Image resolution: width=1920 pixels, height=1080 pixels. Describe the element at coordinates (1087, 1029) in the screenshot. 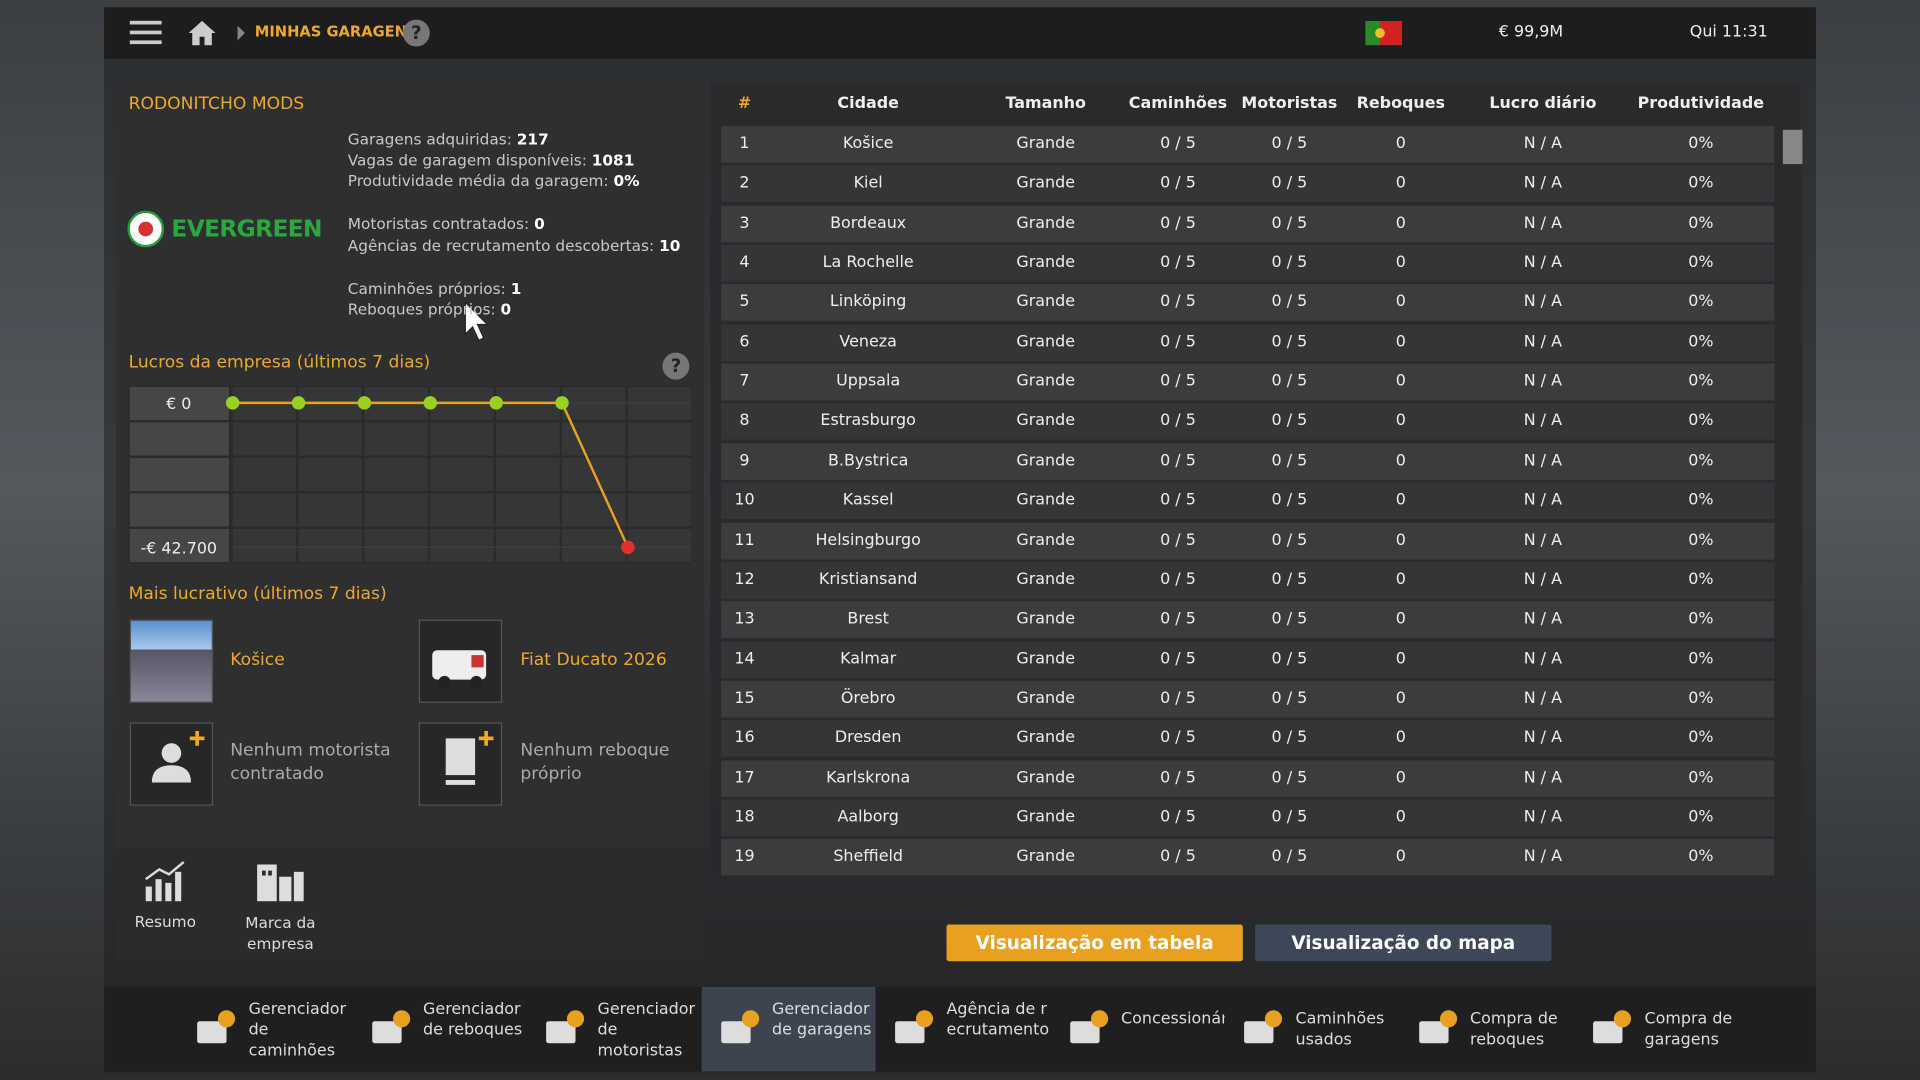

I see `nav-icon` at that location.